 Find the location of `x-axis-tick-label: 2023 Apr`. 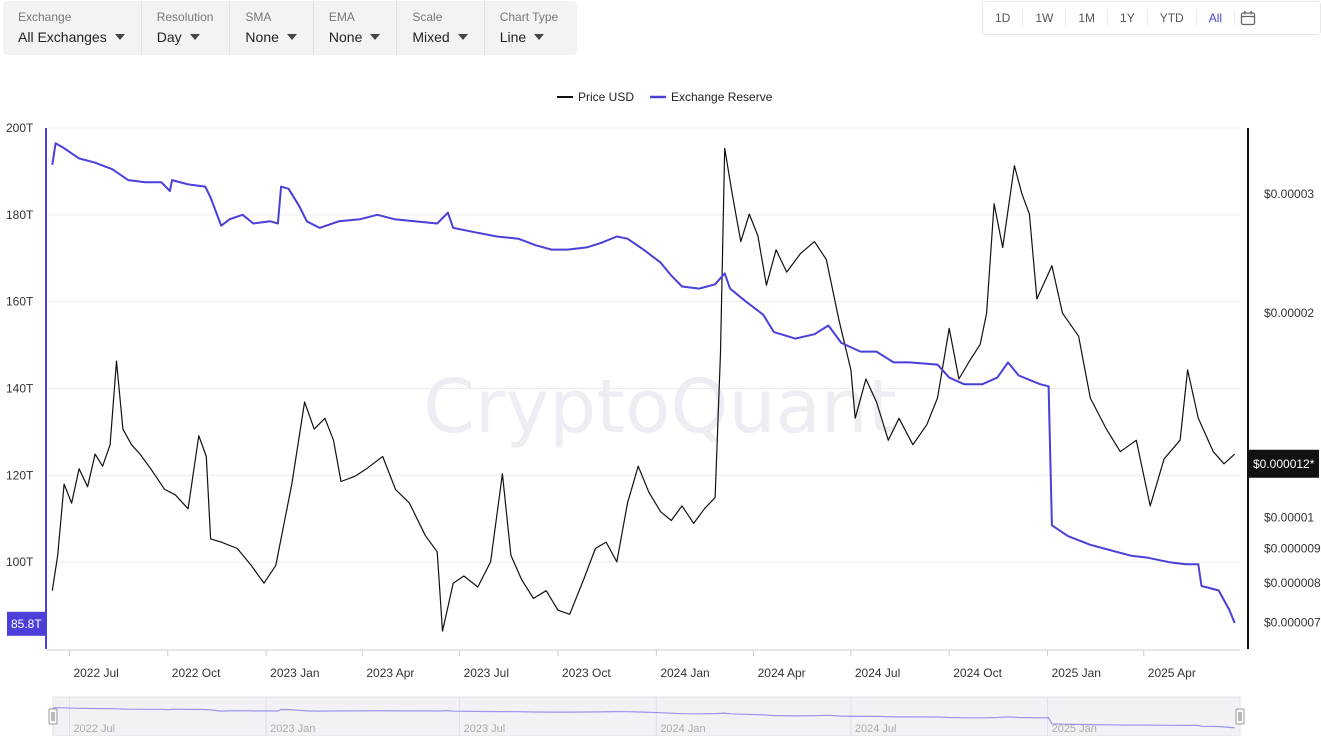

x-axis-tick-label: 2023 Apr is located at coordinates (390, 673).